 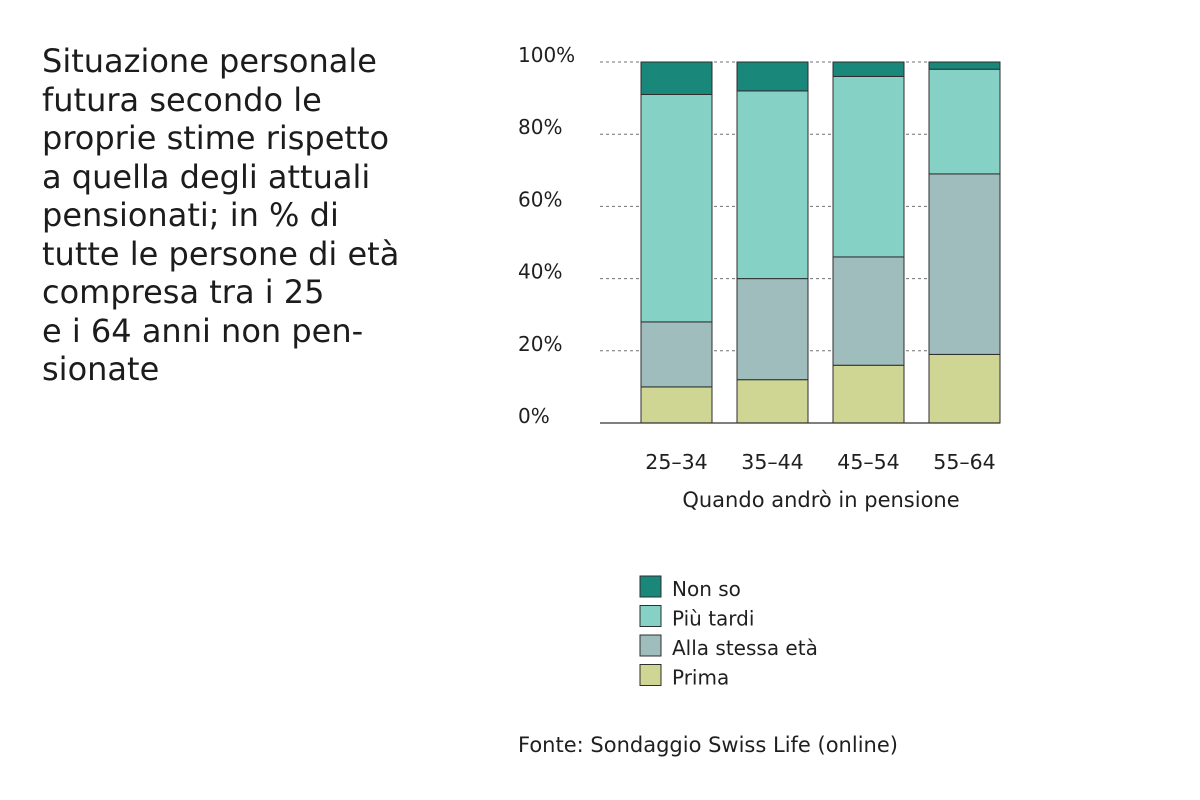 I want to click on legend-label: Non so, so click(x=706, y=589).